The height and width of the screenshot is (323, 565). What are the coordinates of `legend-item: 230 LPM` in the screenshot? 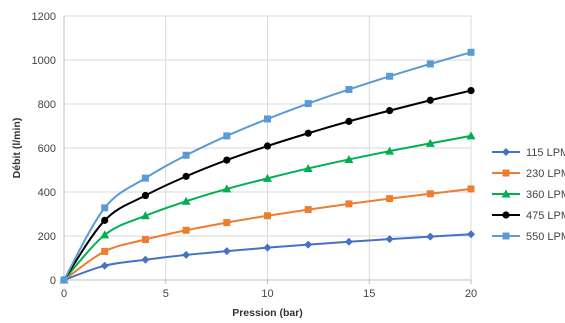 It's located at (528, 174).